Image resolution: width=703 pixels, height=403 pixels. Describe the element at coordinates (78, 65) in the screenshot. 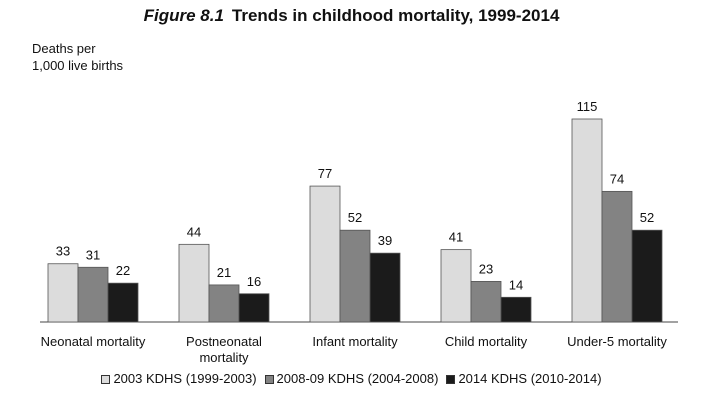

I see `y-axis-label-line-2: 1,000 live births` at that location.